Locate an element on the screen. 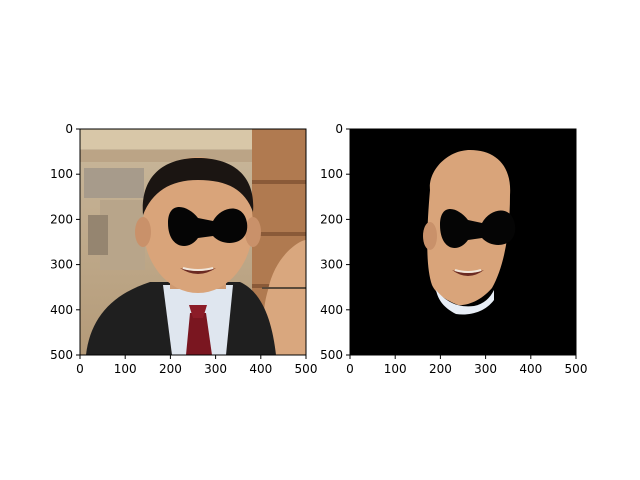 Image resolution: width=640 pixels, height=480 pixels. right-y-tick-label: 100 is located at coordinates (331, 174).